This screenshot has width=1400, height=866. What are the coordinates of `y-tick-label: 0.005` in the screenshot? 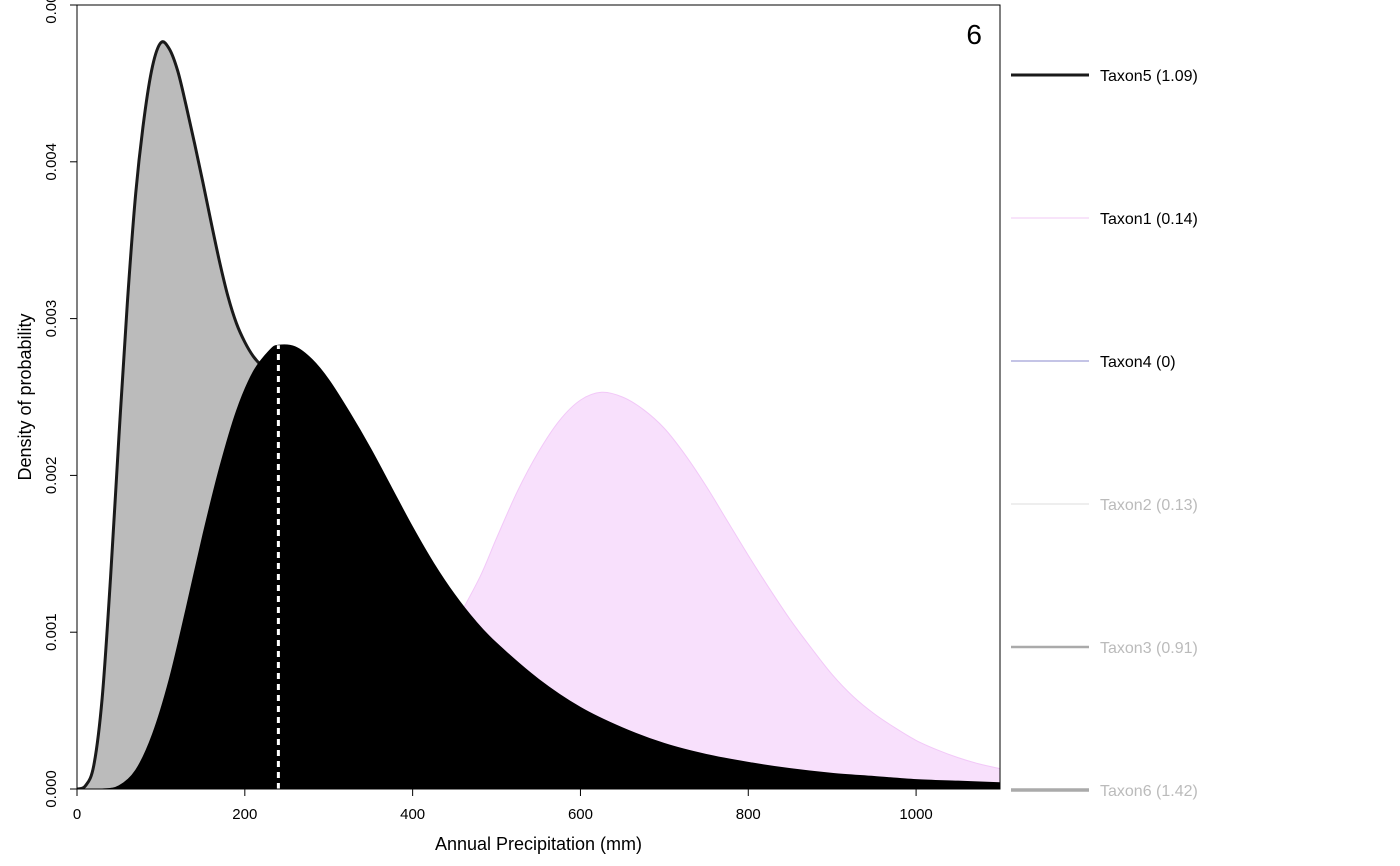 It's located at (51, 12).